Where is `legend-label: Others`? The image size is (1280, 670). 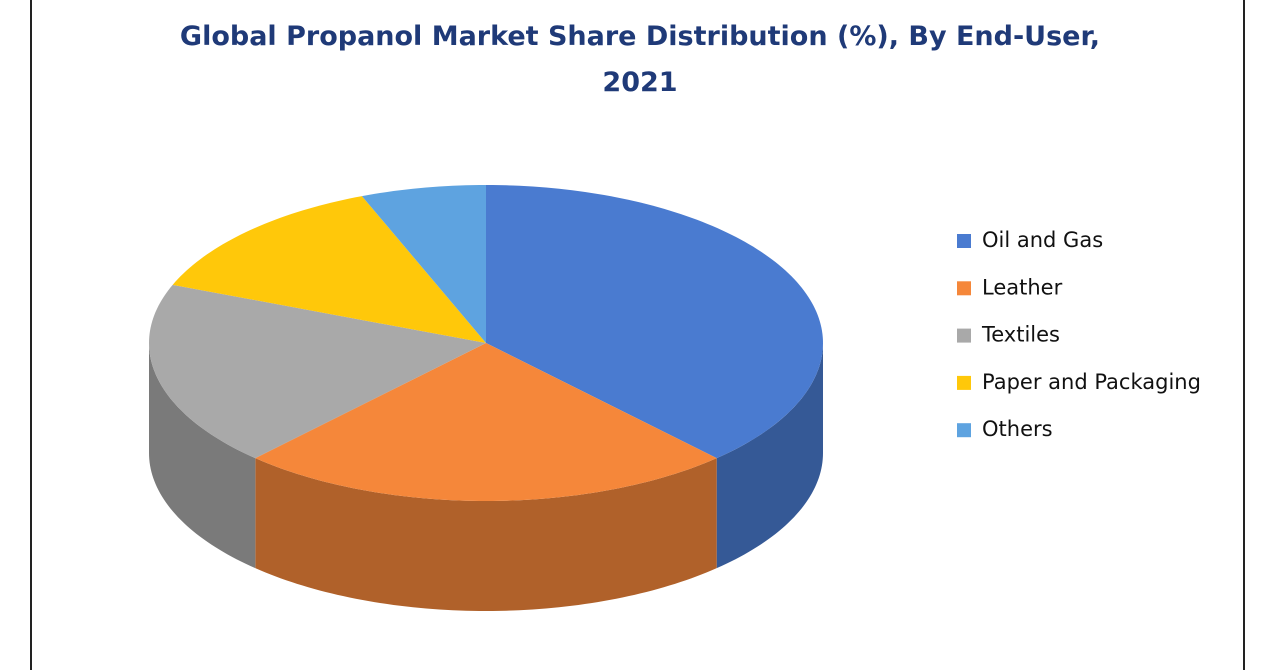
legend-label: Others is located at coordinates (1017, 429).